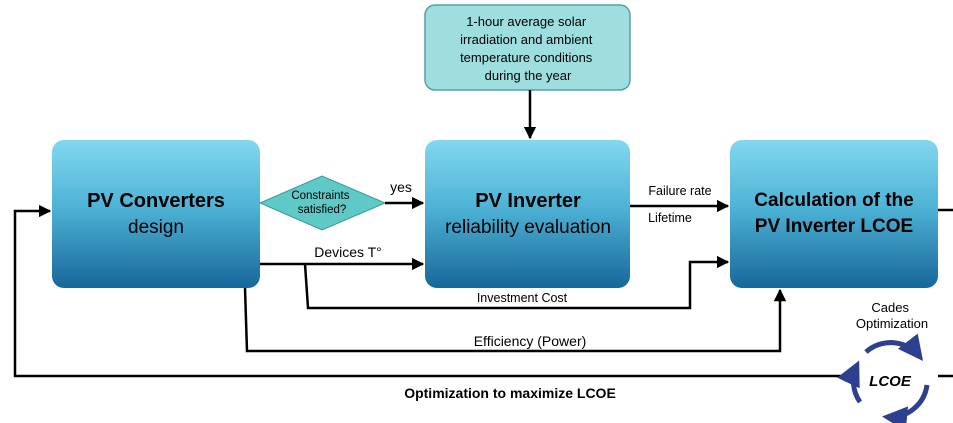 This screenshot has height=423, width=953. What do you see at coordinates (530, 341) in the screenshot?
I see `edge-label: Efficiency (Power)` at bounding box center [530, 341].